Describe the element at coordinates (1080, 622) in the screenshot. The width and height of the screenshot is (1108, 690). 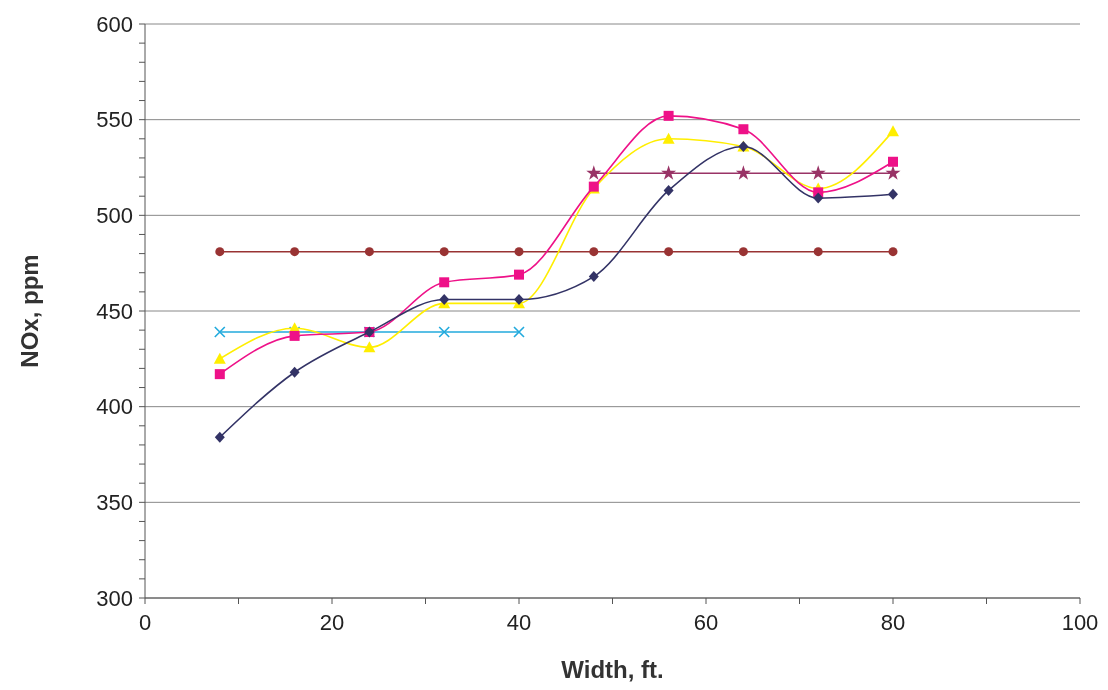
I see `x-tick-label: 100` at that location.